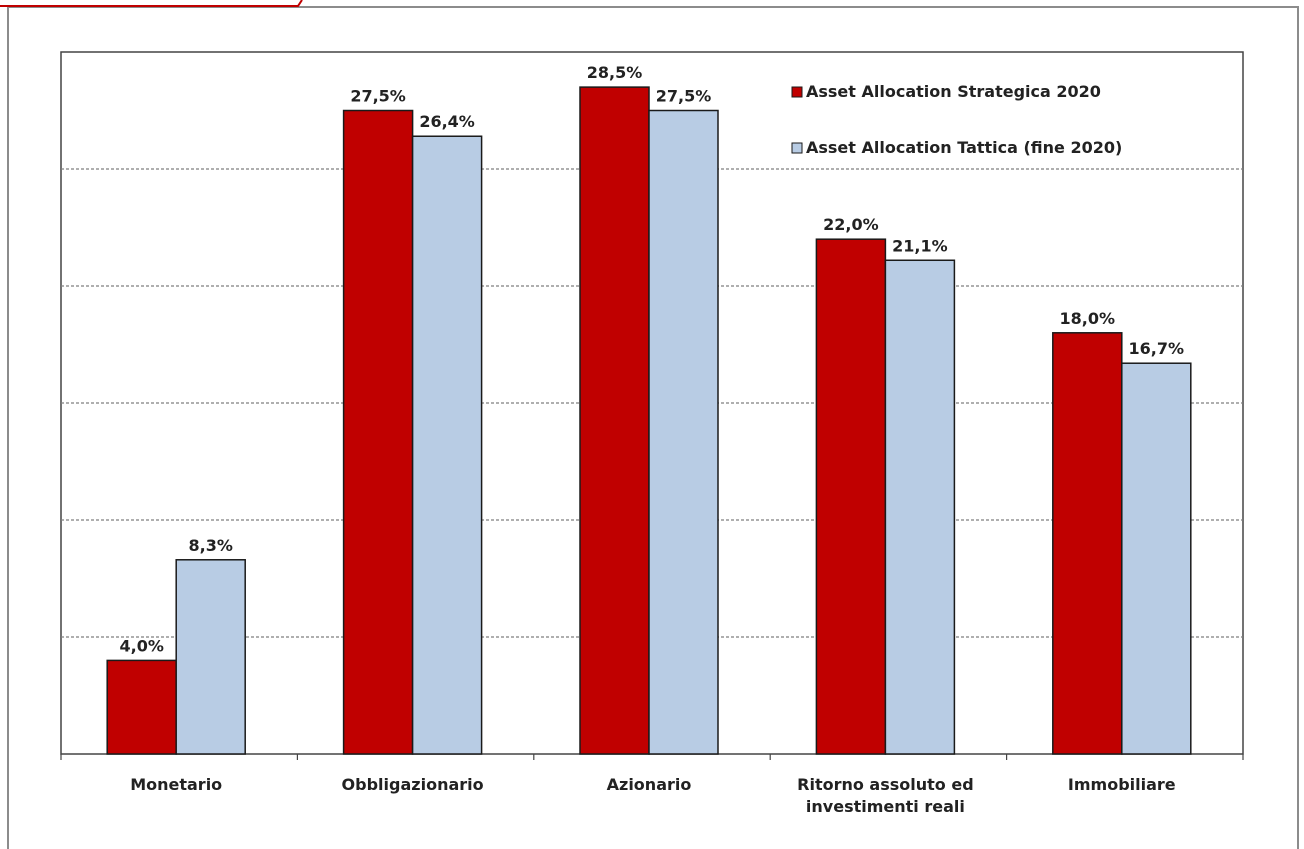  What do you see at coordinates (211, 545) in the screenshot?
I see `data-label: 8,3%` at bounding box center [211, 545].